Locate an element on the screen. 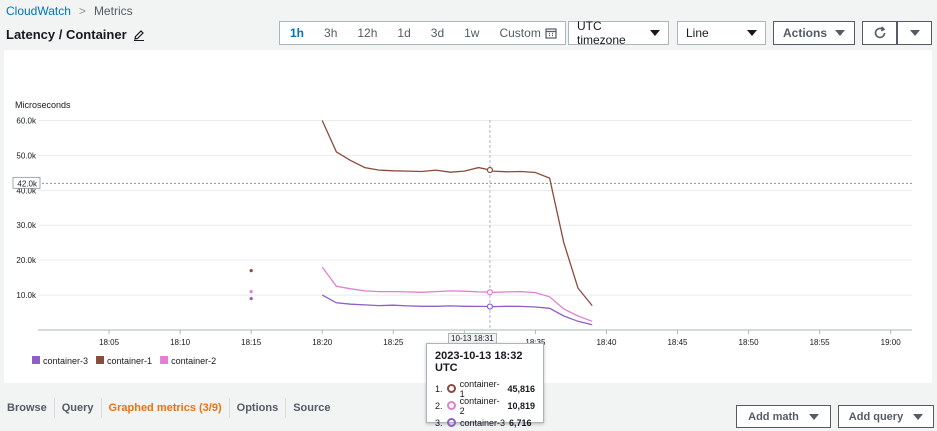 The image size is (937, 431). timezone-select: UTC timezone is located at coordinates (618, 33).